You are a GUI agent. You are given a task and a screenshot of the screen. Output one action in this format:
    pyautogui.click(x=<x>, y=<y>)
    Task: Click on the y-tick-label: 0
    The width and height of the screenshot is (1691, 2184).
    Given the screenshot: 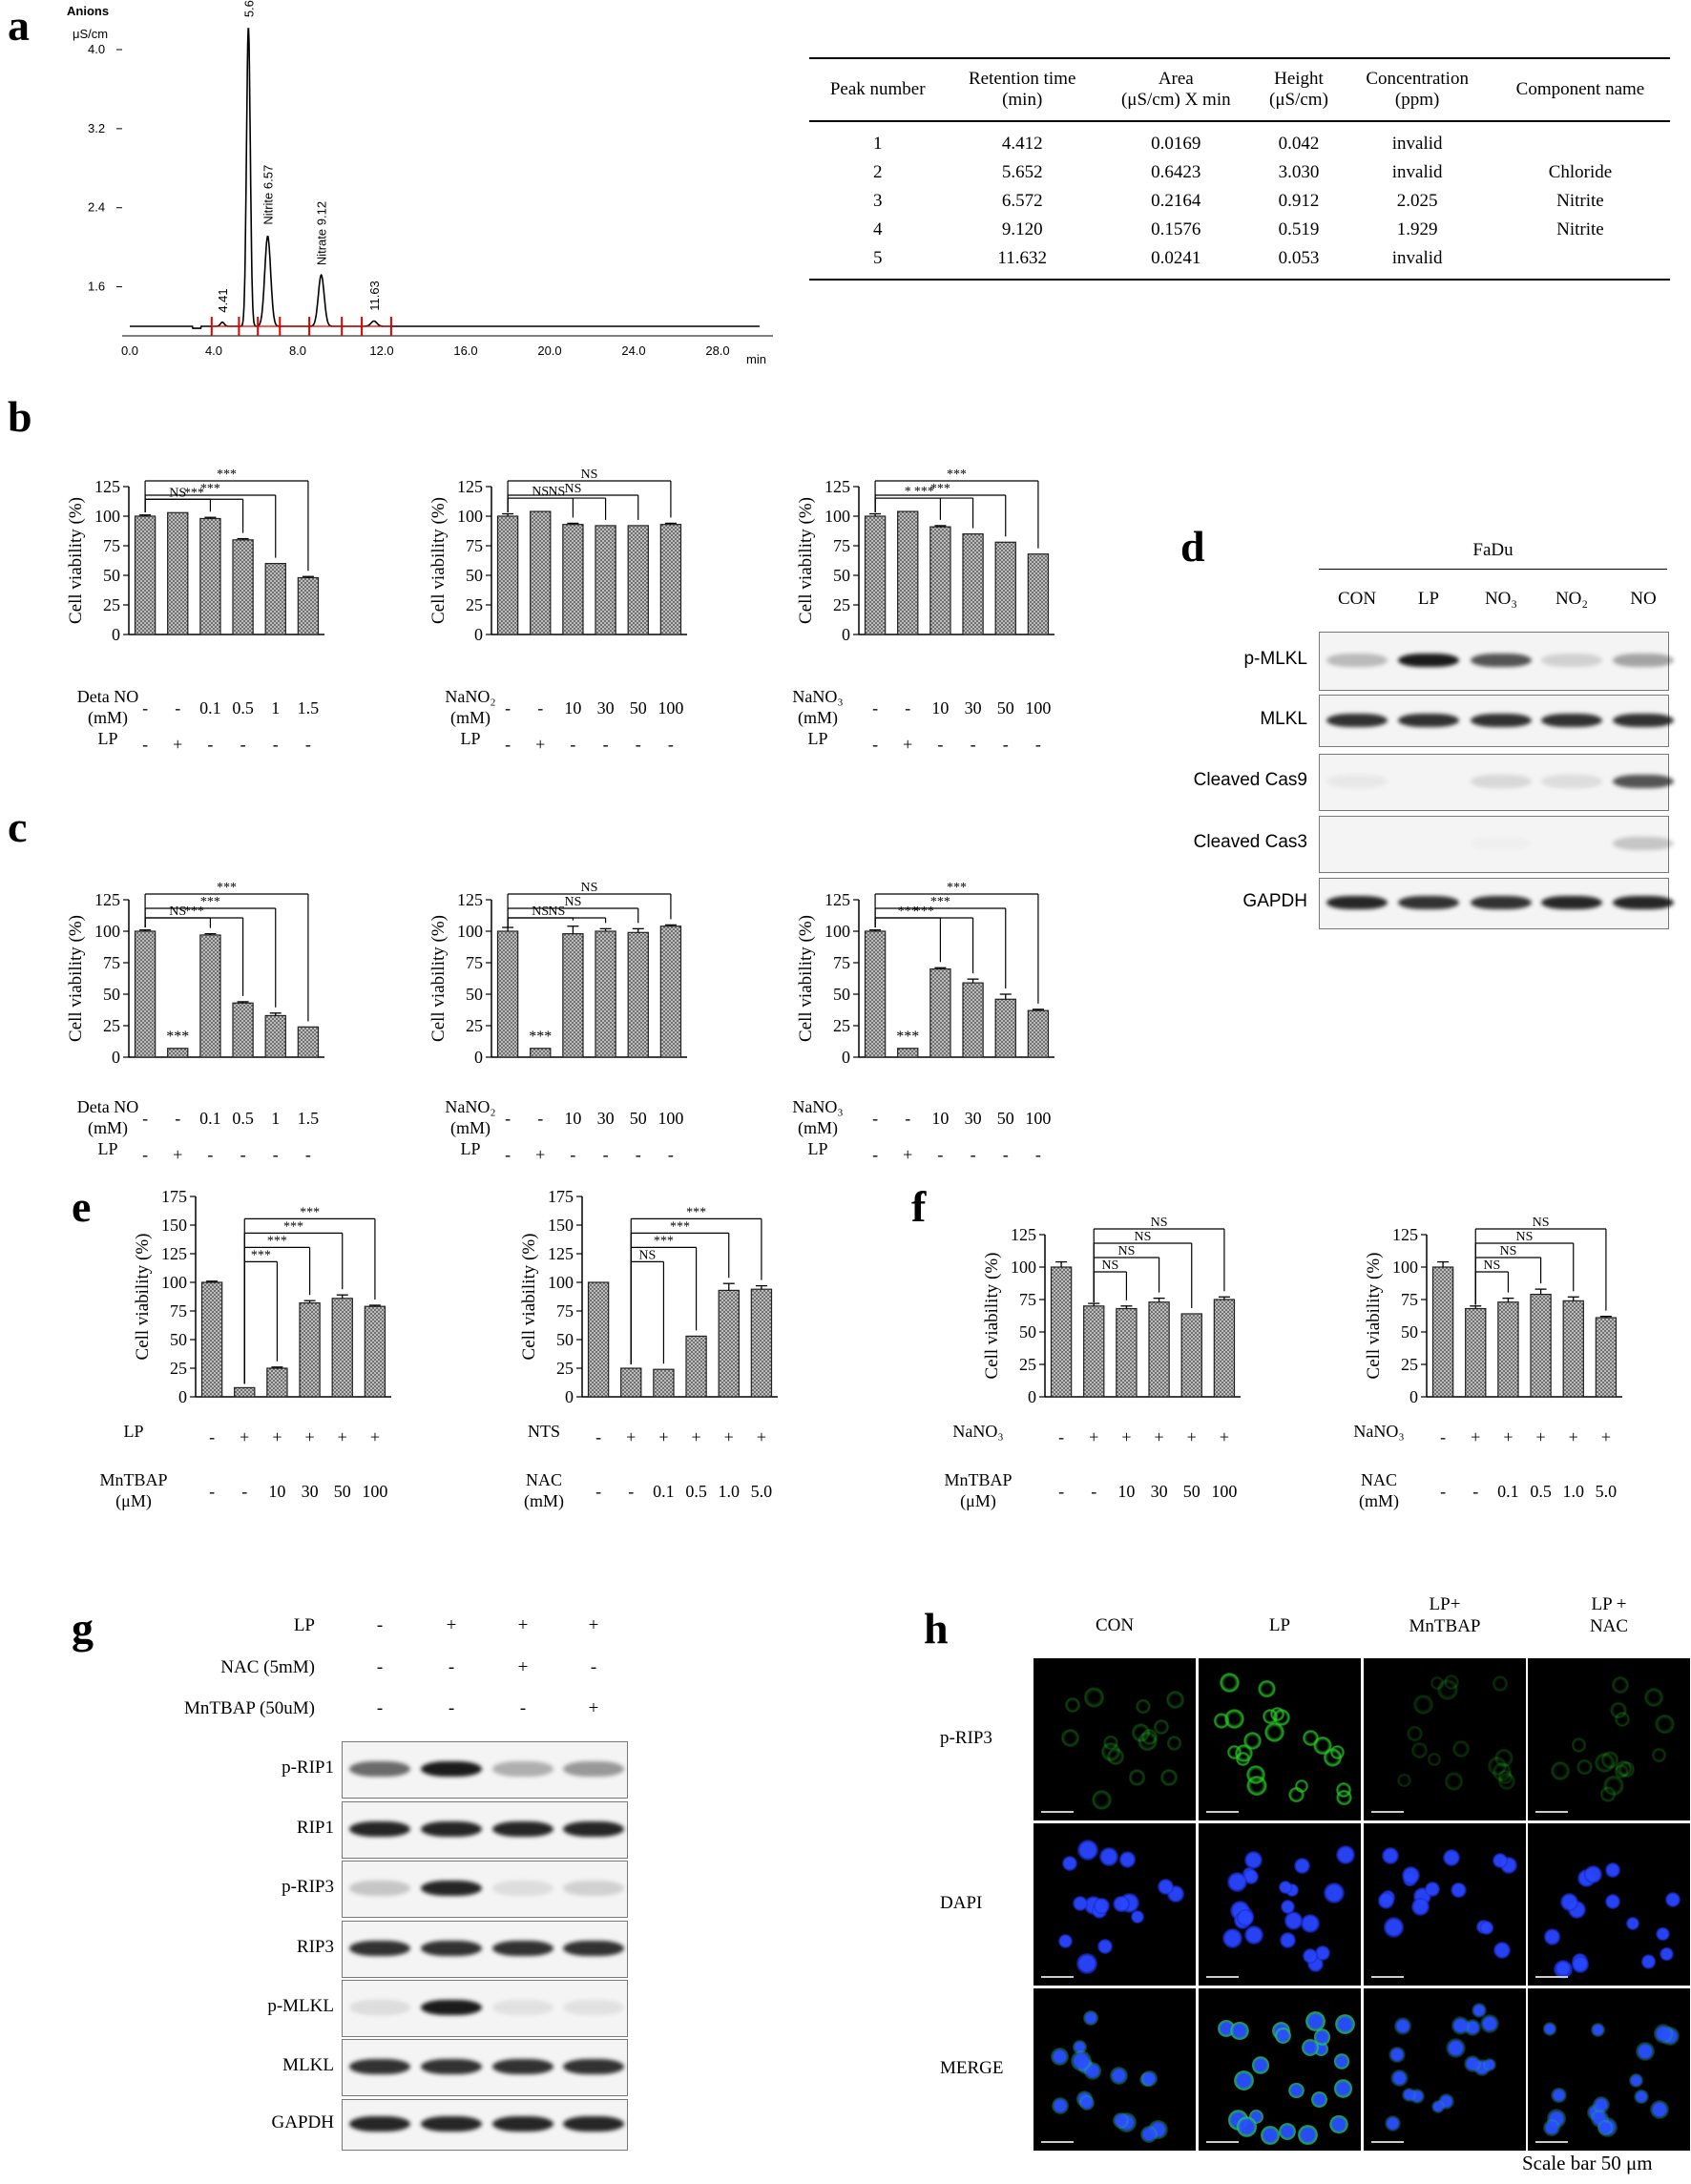 What is the action you would take?
    pyautogui.click(x=478, y=635)
    